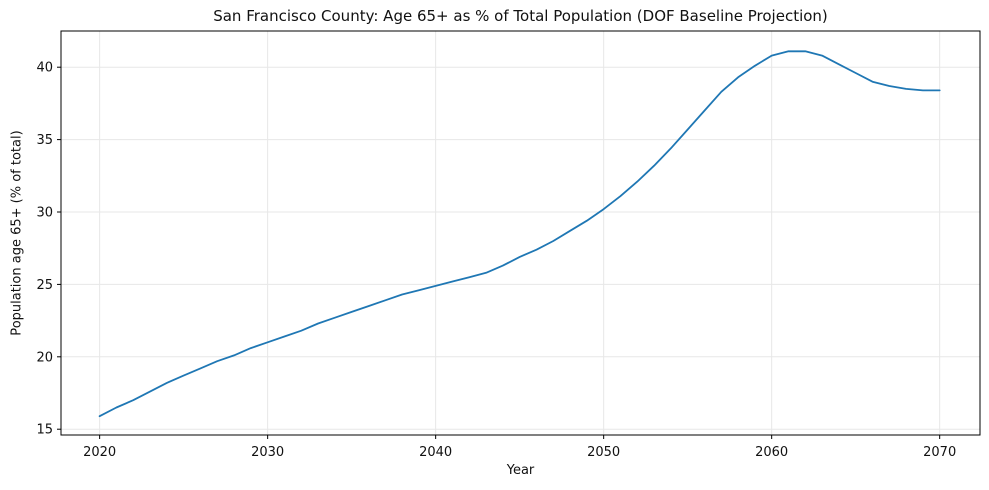 The image size is (989, 490). Describe the element at coordinates (44, 357) in the screenshot. I see `y-tick-label: 20` at that location.